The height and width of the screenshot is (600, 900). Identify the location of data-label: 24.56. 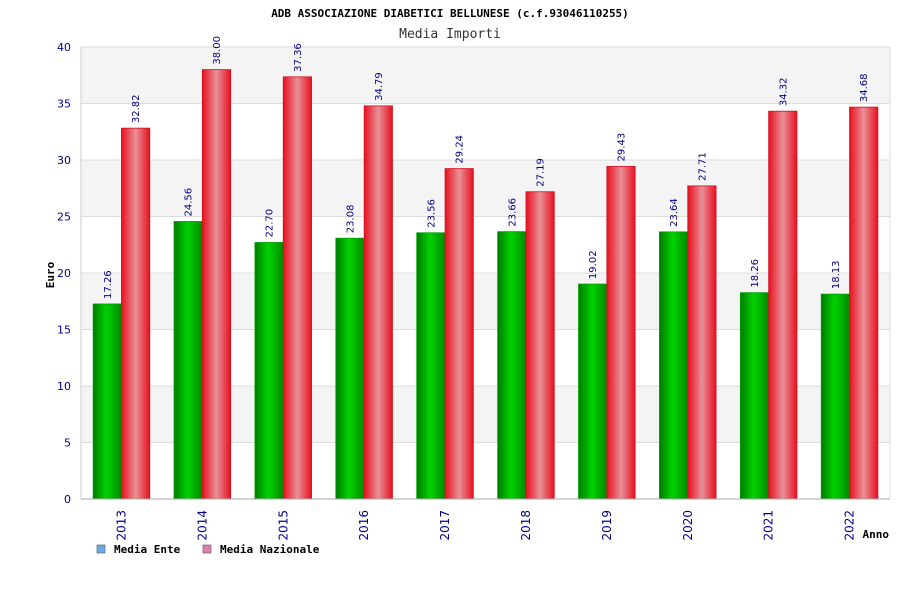
(189, 202).